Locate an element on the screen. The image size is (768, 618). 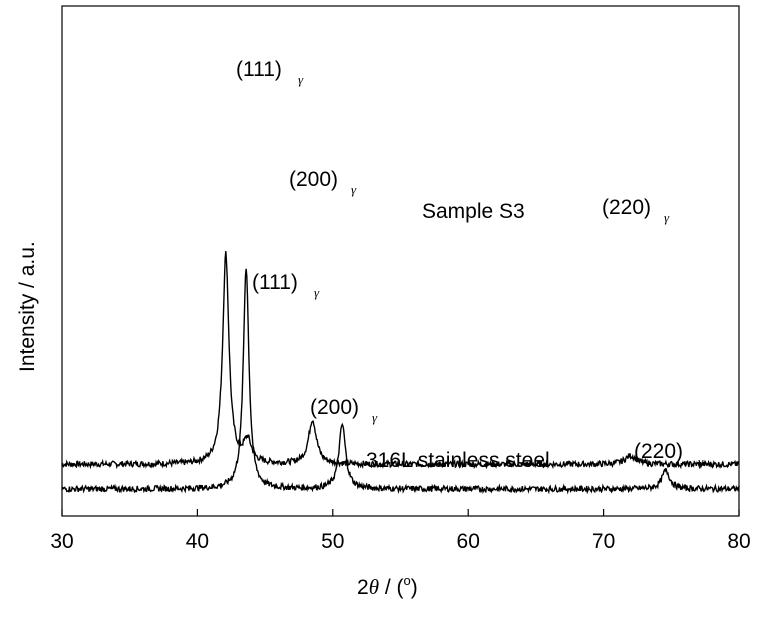
x-tick-label-50: 50 is located at coordinates (332, 541).